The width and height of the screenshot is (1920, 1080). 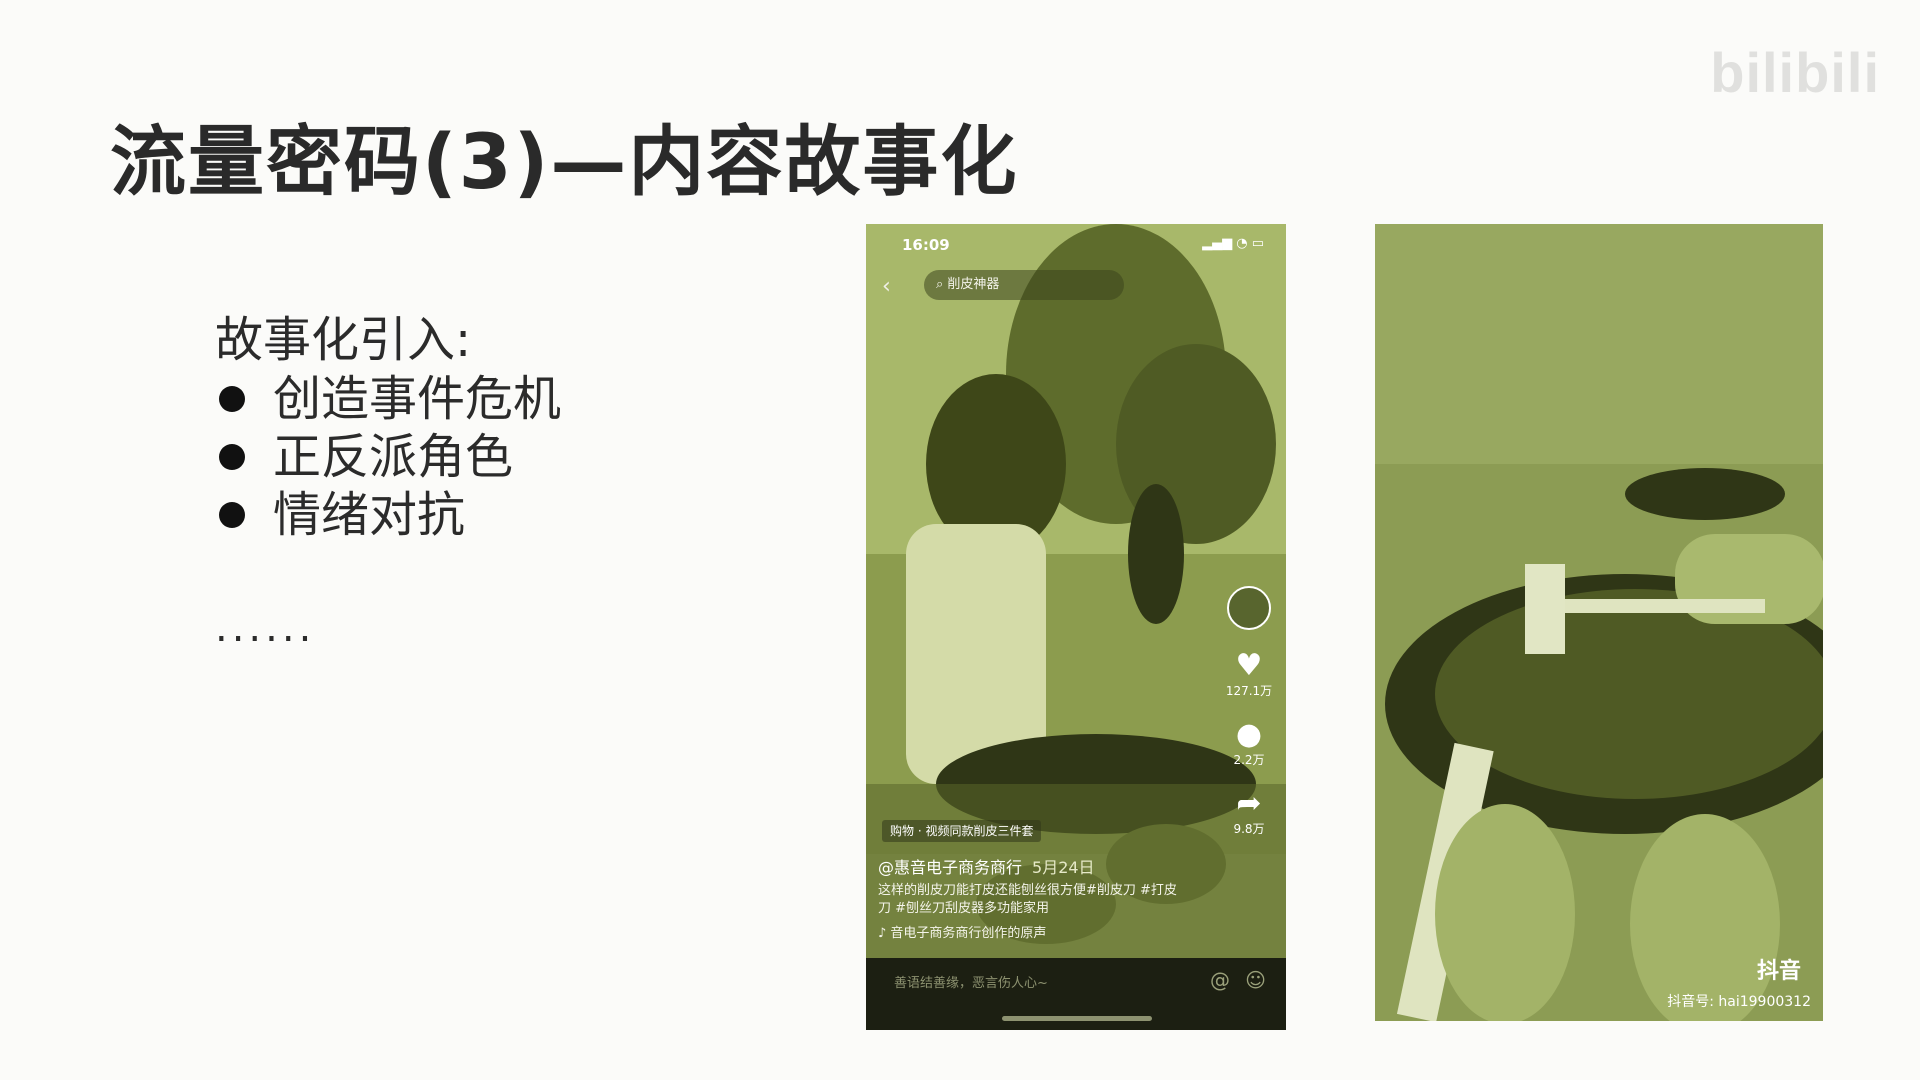 What do you see at coordinates (564, 161) in the screenshot?
I see `slide-title: 流量密码(3)—内容故事化` at bounding box center [564, 161].